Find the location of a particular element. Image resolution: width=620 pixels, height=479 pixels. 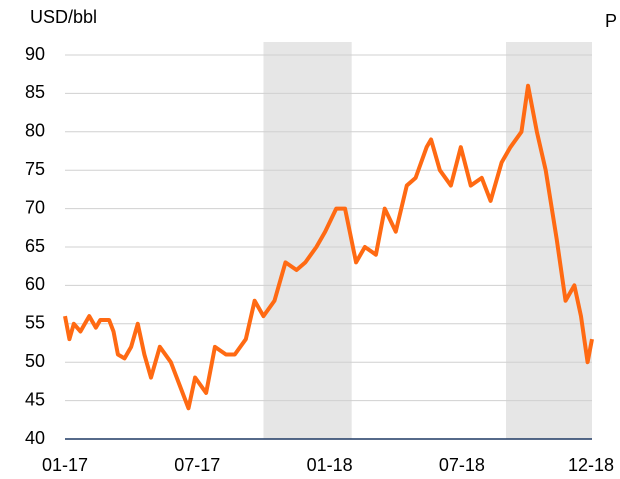

y-tick-label: 70 is located at coordinates (35, 207).